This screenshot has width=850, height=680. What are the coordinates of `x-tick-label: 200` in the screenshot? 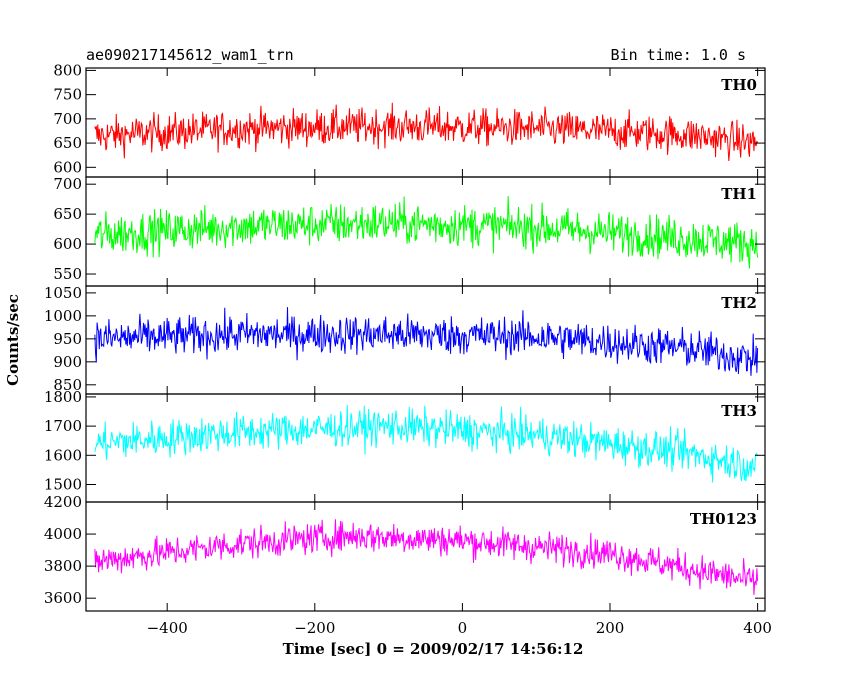 It's located at (610, 628).